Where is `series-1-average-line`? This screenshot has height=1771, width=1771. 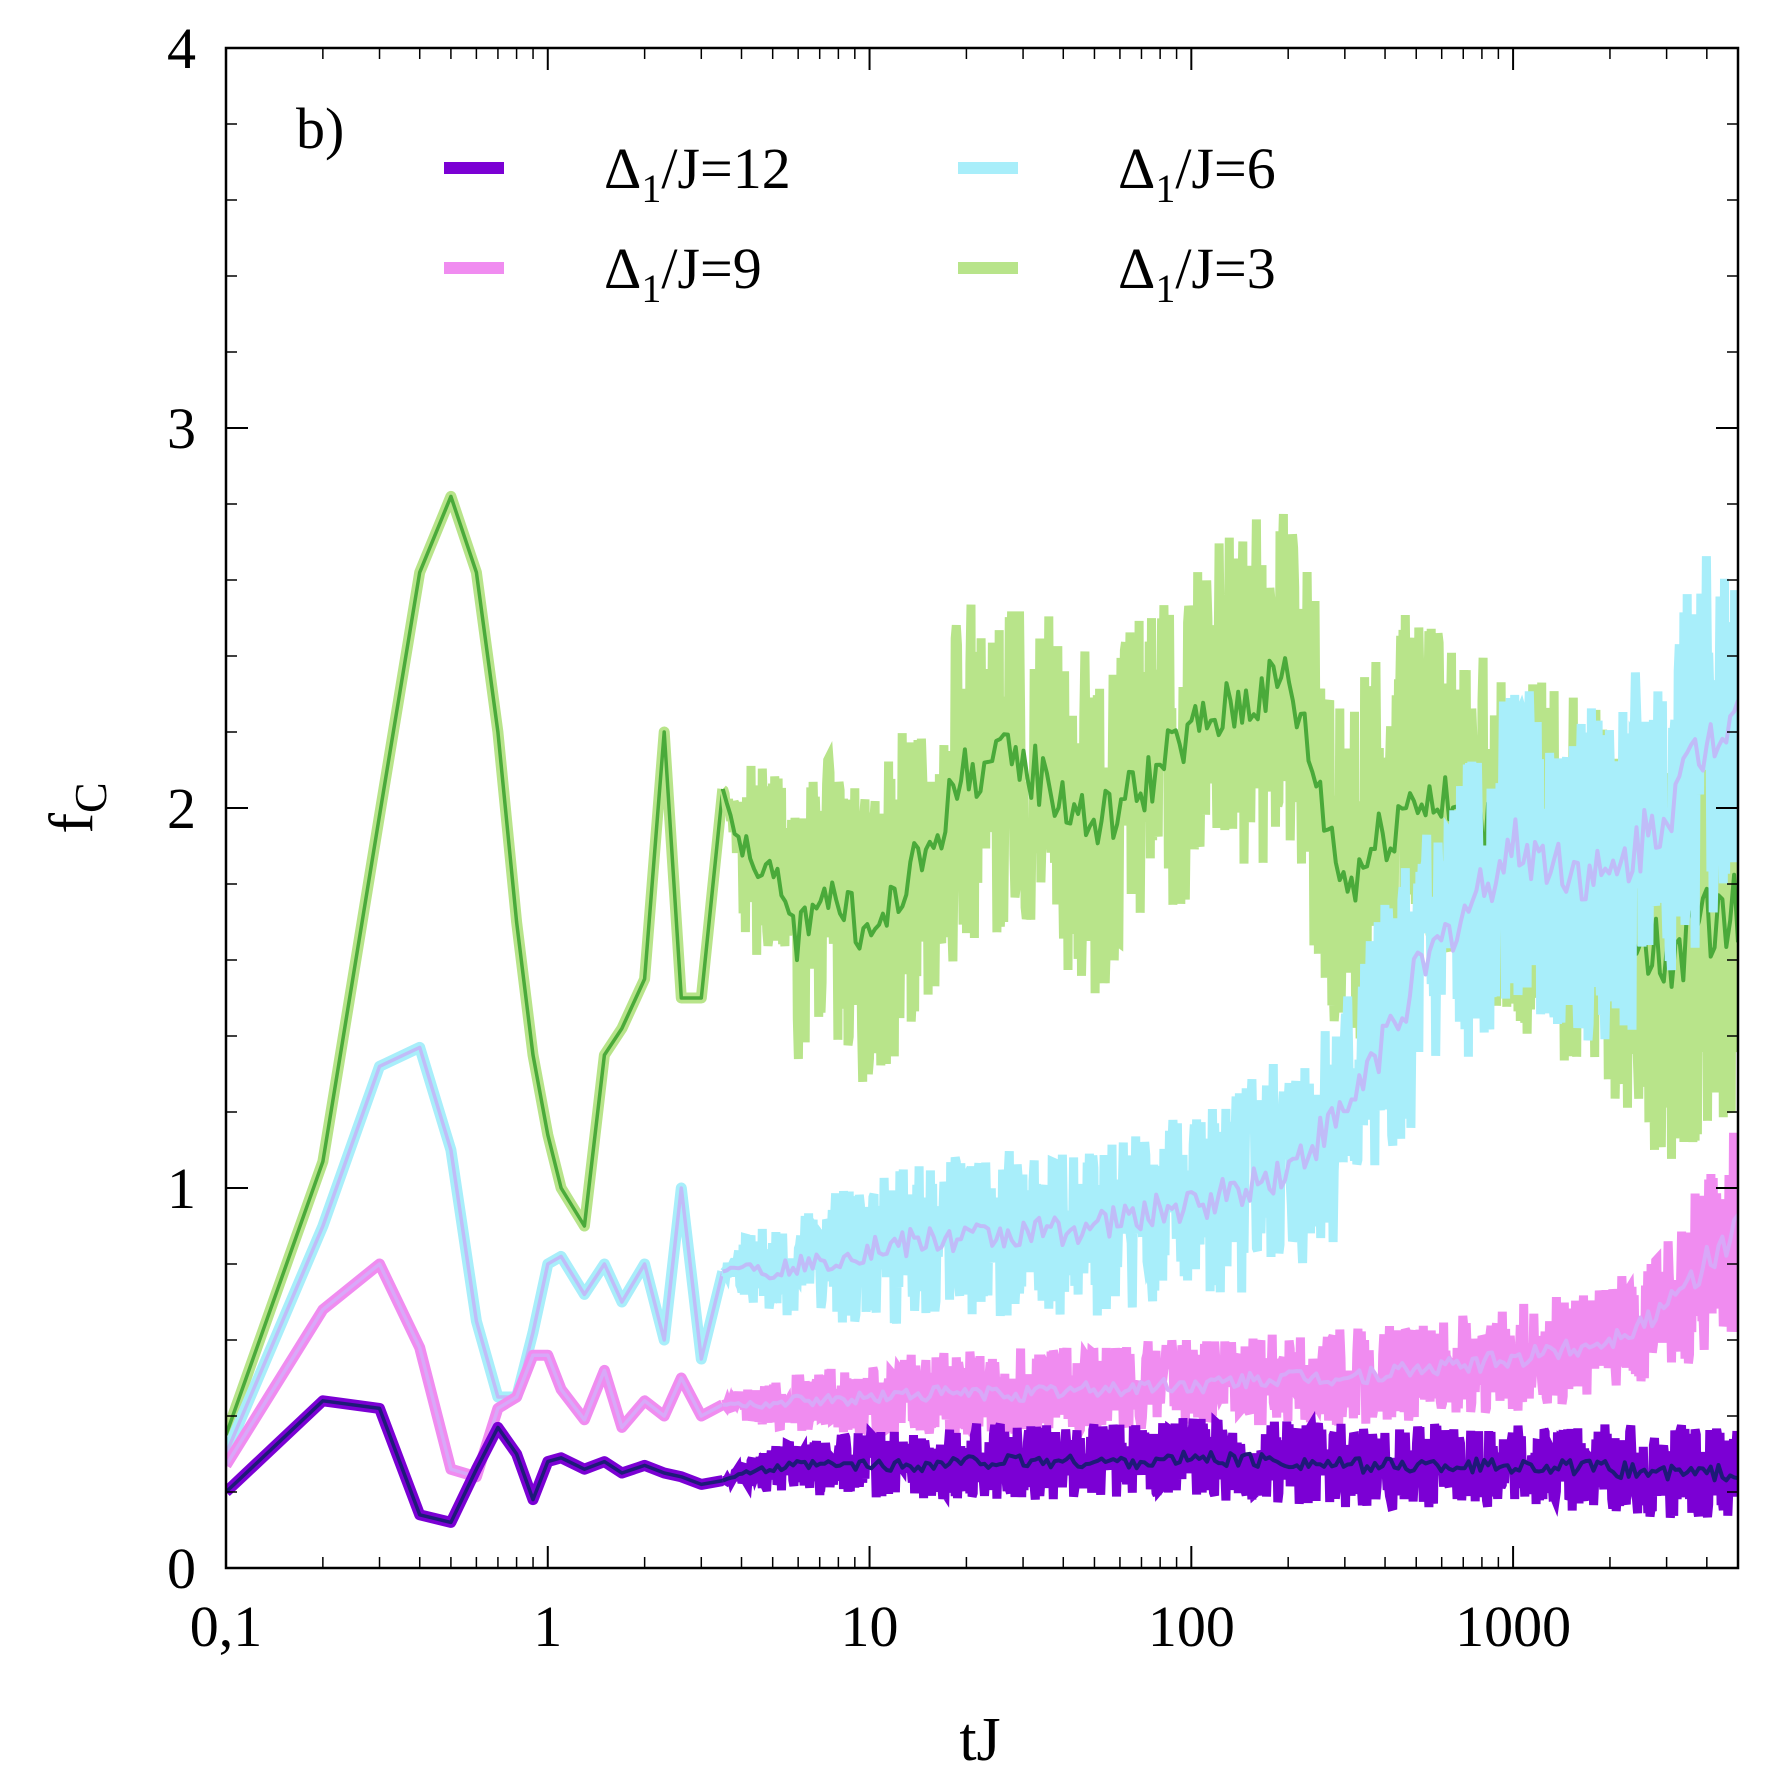 series-1-average-line is located at coordinates (1230, 1466).